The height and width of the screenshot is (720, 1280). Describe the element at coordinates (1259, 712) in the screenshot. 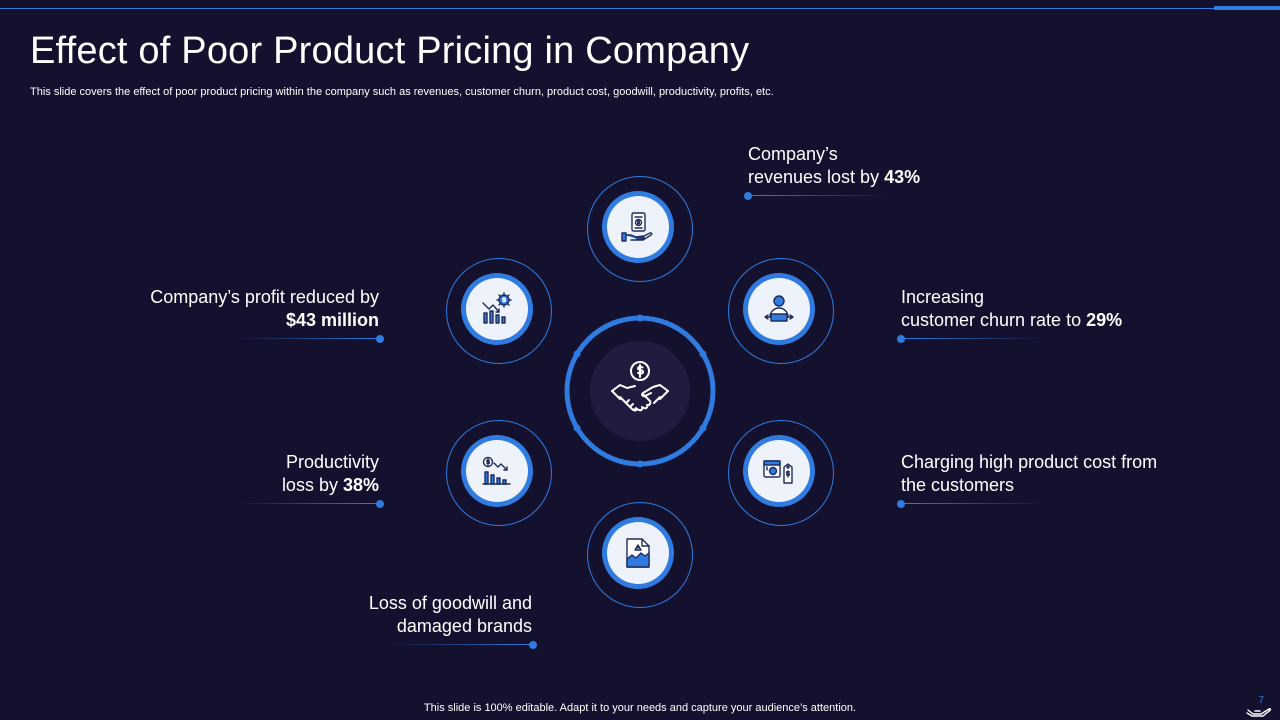

I see `hand-icon` at that location.